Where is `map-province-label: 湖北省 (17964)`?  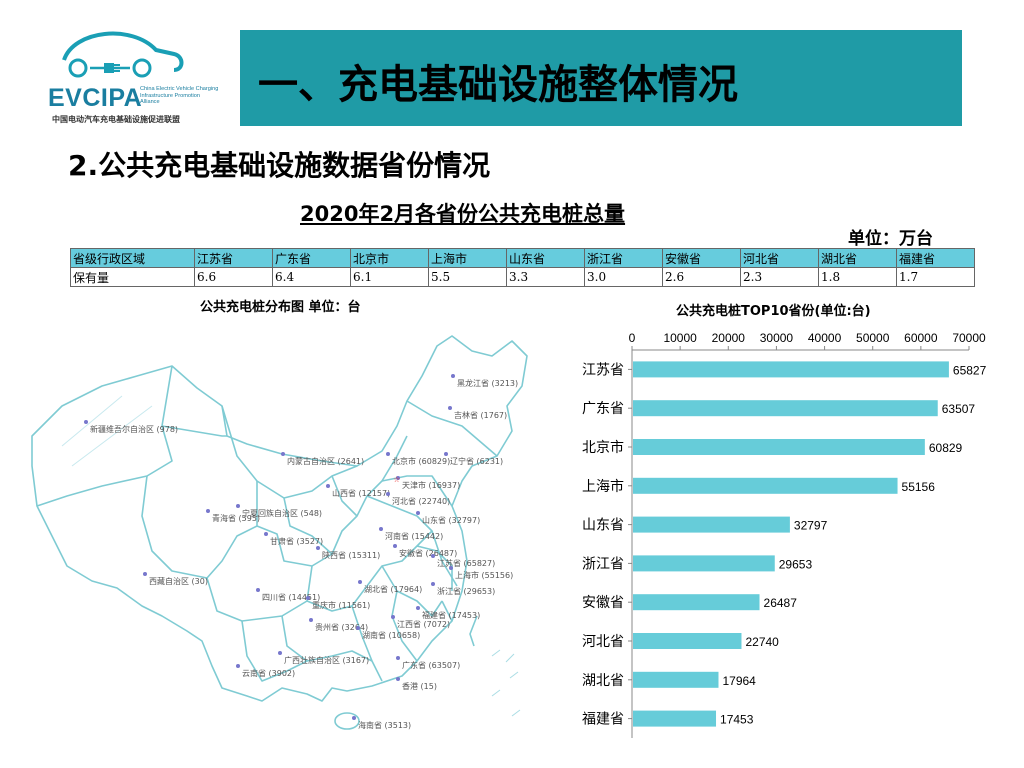 map-province-label: 湖北省 (17964) is located at coordinates (393, 589).